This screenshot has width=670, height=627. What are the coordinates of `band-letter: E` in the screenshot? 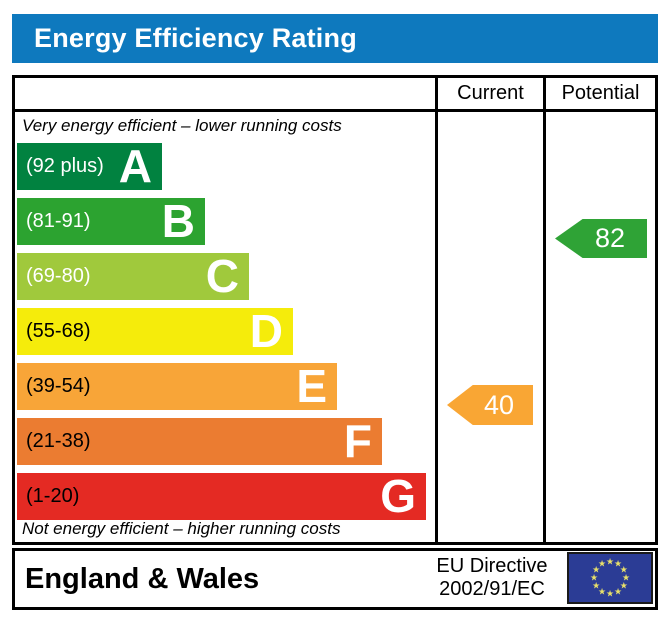 It's located at (311, 386).